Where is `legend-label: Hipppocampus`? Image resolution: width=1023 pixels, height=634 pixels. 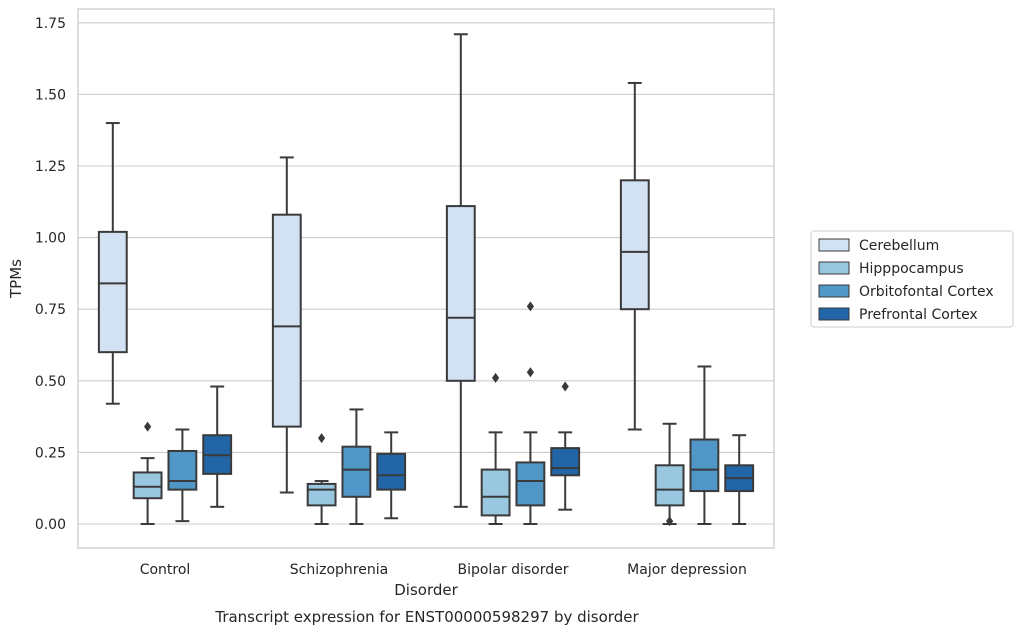
legend-label: Hipppocampus is located at coordinates (911, 269).